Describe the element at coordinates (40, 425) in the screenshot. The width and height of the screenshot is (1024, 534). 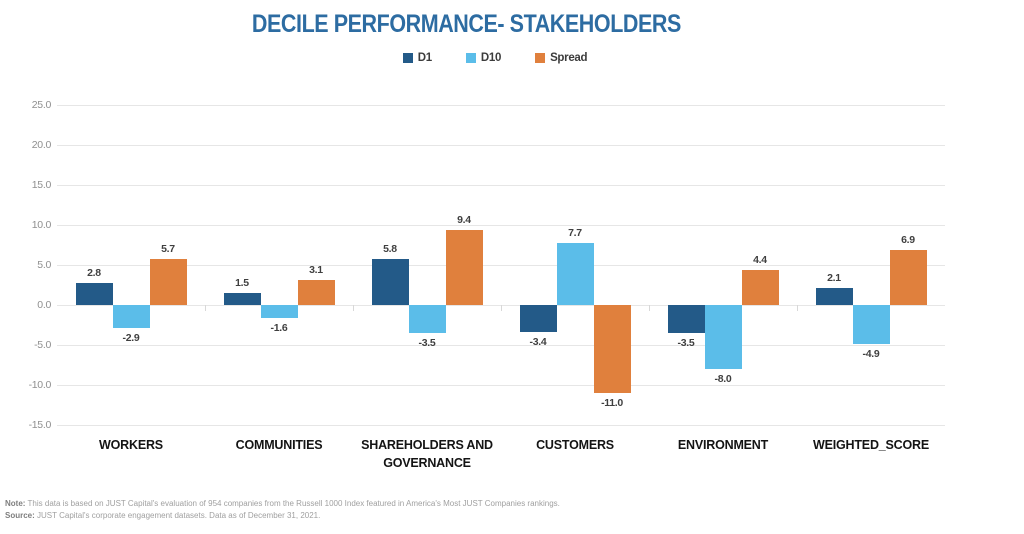
I see `y-axis-tick-label: -15.0` at that location.